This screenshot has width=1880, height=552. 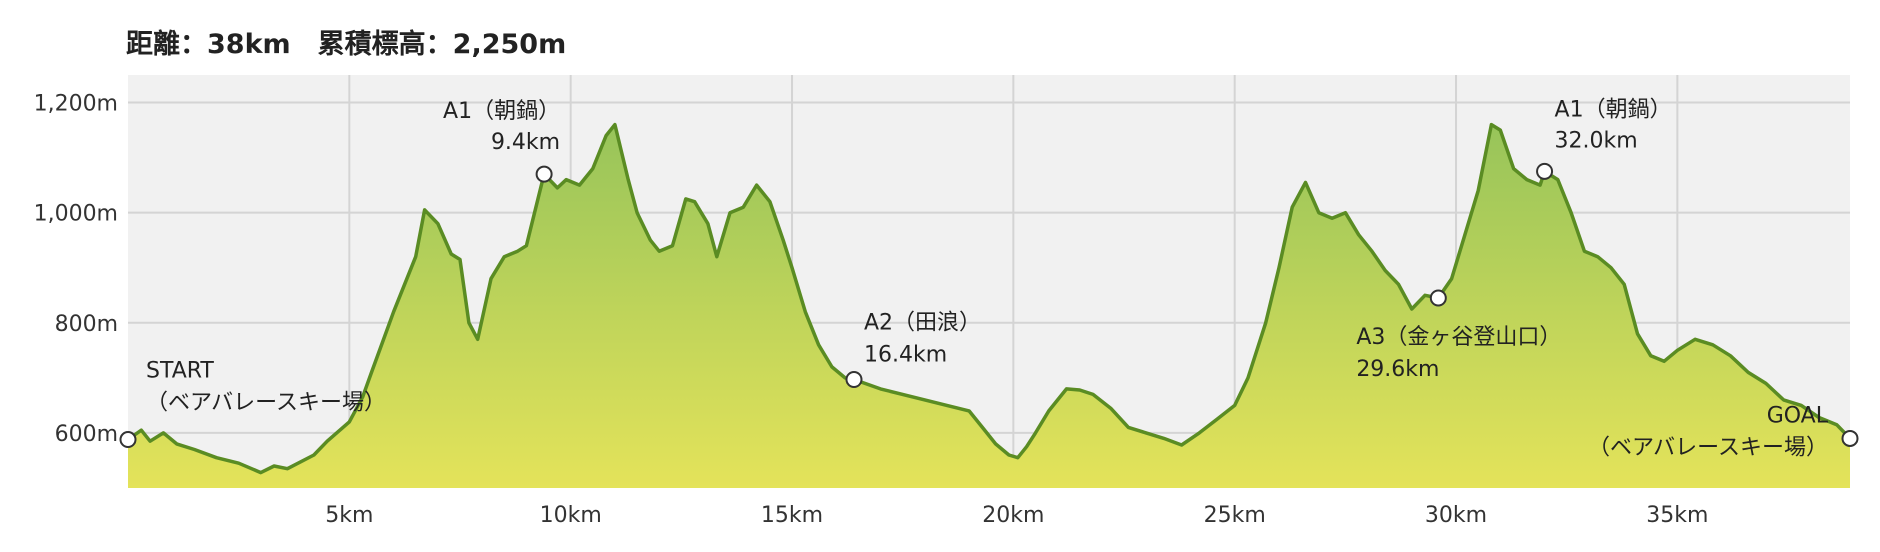 I want to click on checkpoint-label: 16.4km, so click(x=905, y=355).